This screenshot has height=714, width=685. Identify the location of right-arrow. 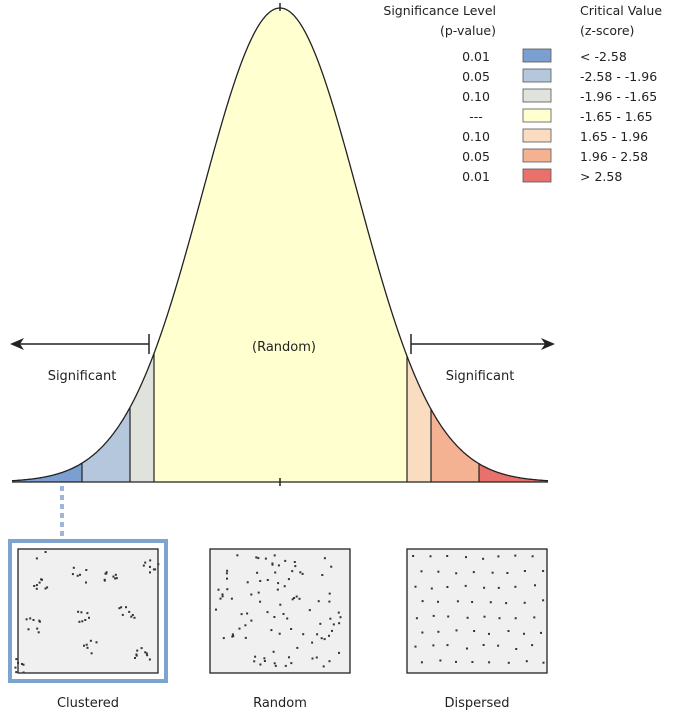
(482, 344).